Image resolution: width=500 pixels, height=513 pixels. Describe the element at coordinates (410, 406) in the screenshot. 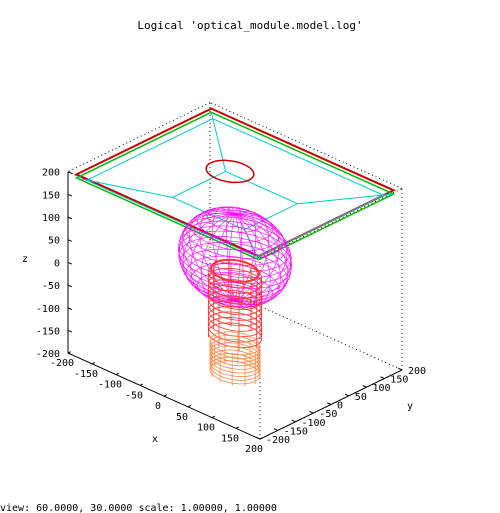

I see `y-axis-label: y` at that location.